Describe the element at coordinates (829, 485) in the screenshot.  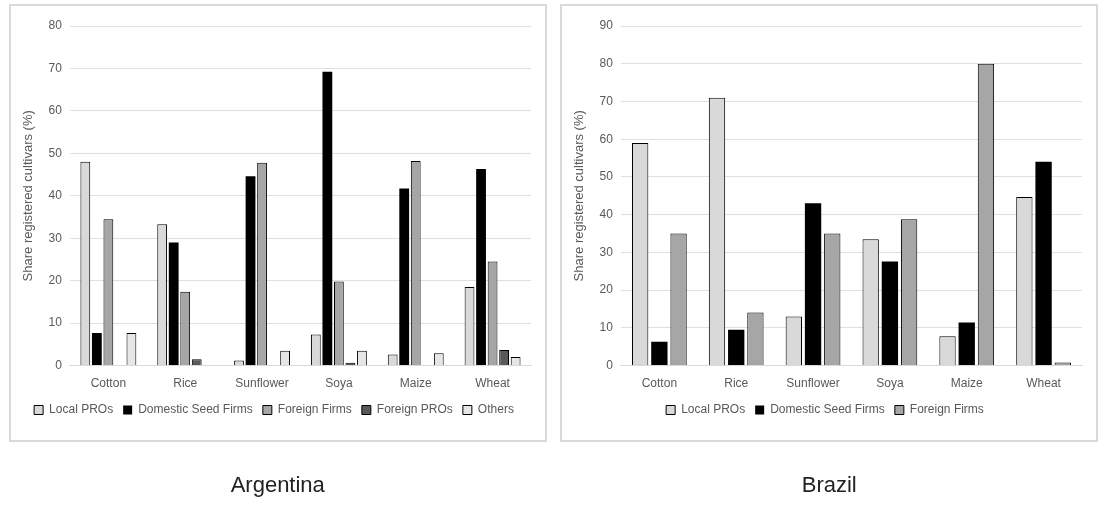
I see `text: Brazil` at that location.